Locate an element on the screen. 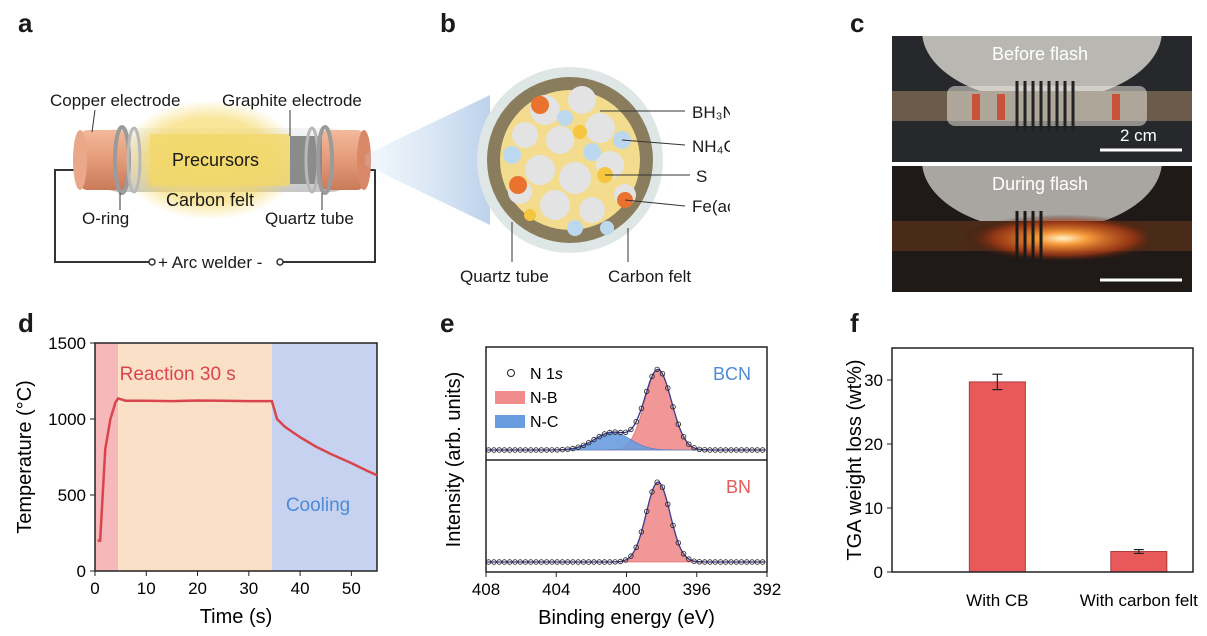  y-axis-label: TGA weight loss (wt%) is located at coordinates (855, 459).